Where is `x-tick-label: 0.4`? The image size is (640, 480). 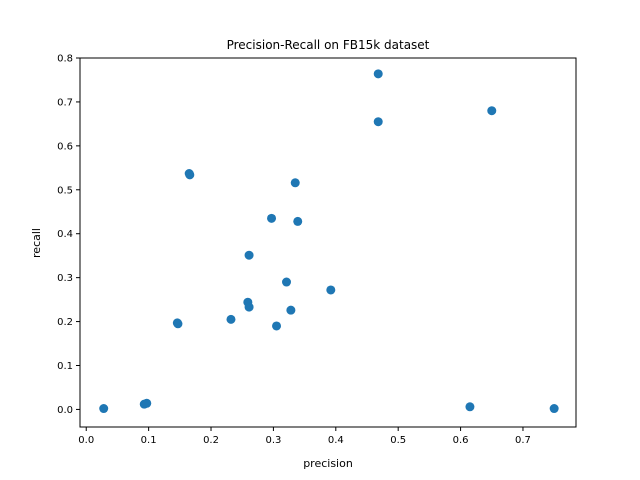 x-tick-label: 0.4 is located at coordinates (336, 440).